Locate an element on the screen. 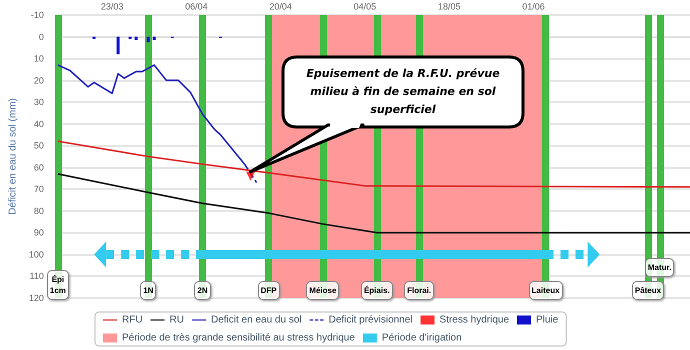 The height and width of the screenshot is (350, 690). legend-label: RU is located at coordinates (177, 320).